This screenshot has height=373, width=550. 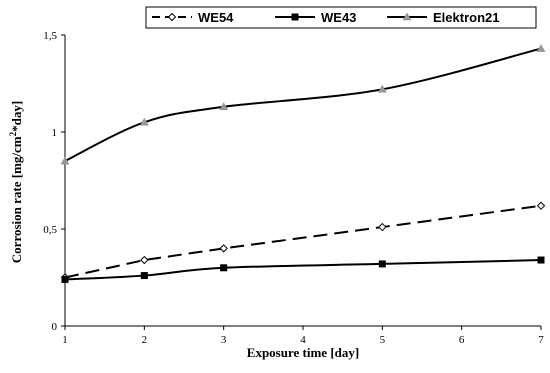 What do you see at coordinates (338, 17) in the screenshot?
I see `legend-label-we43: WE43` at bounding box center [338, 17].